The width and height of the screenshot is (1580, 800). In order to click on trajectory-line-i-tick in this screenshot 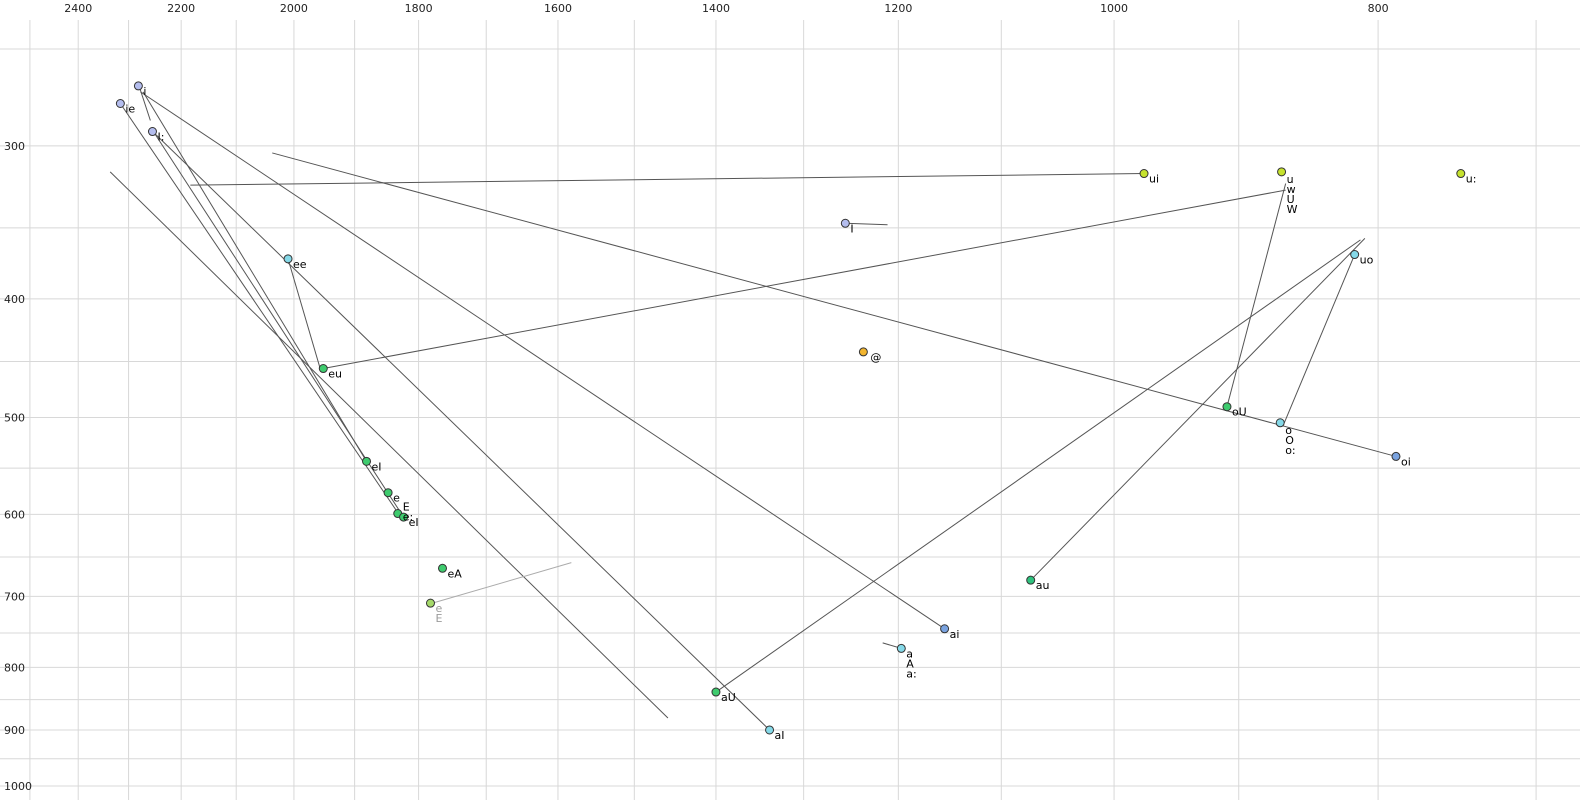, I will do `click(144, 102)`.